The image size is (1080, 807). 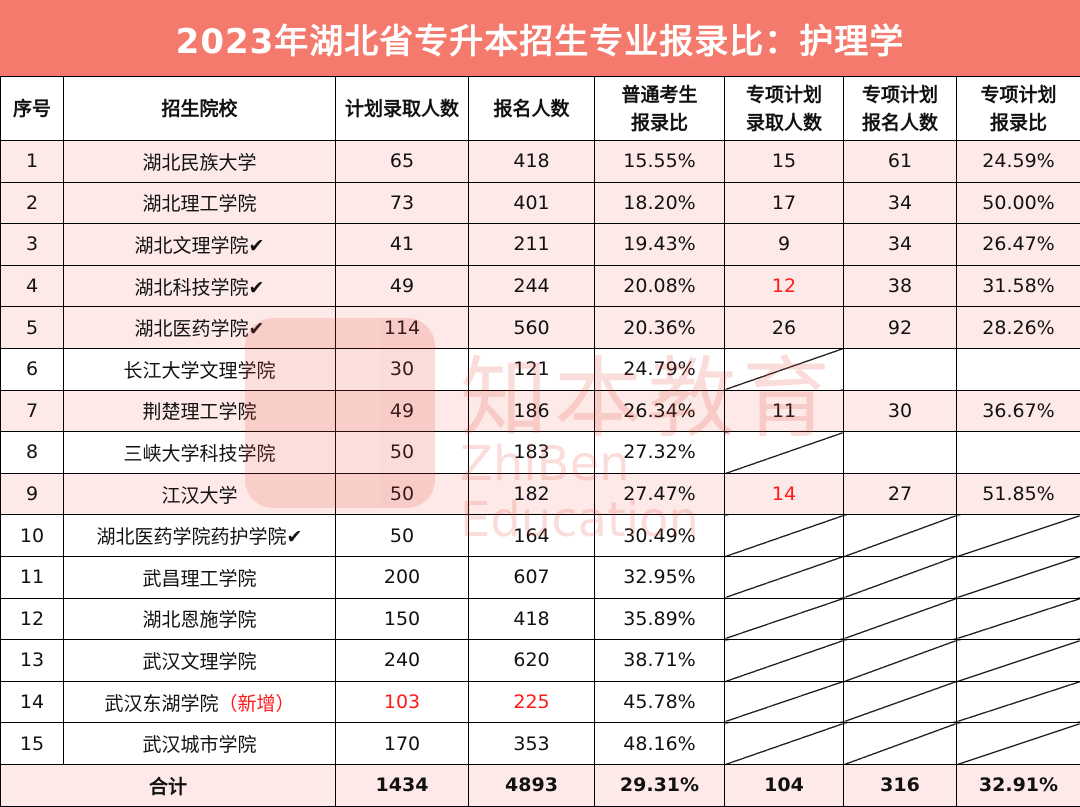 What do you see at coordinates (532, 411) in the screenshot?
I see `cell-applicants: 186` at bounding box center [532, 411].